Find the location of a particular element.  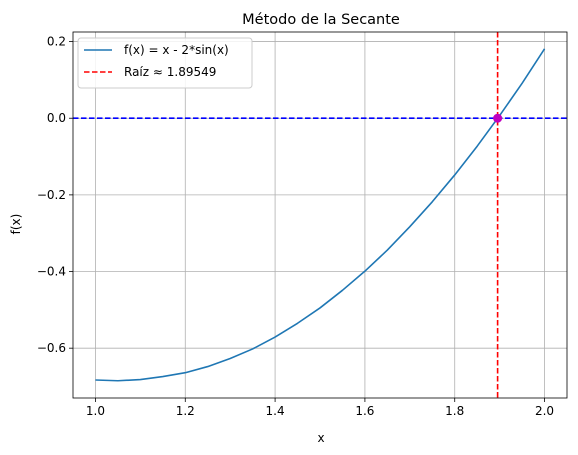

legend: f(x) = x - 2*sin(x) Raíz ≈ 1.89549 is located at coordinates (165, 63).